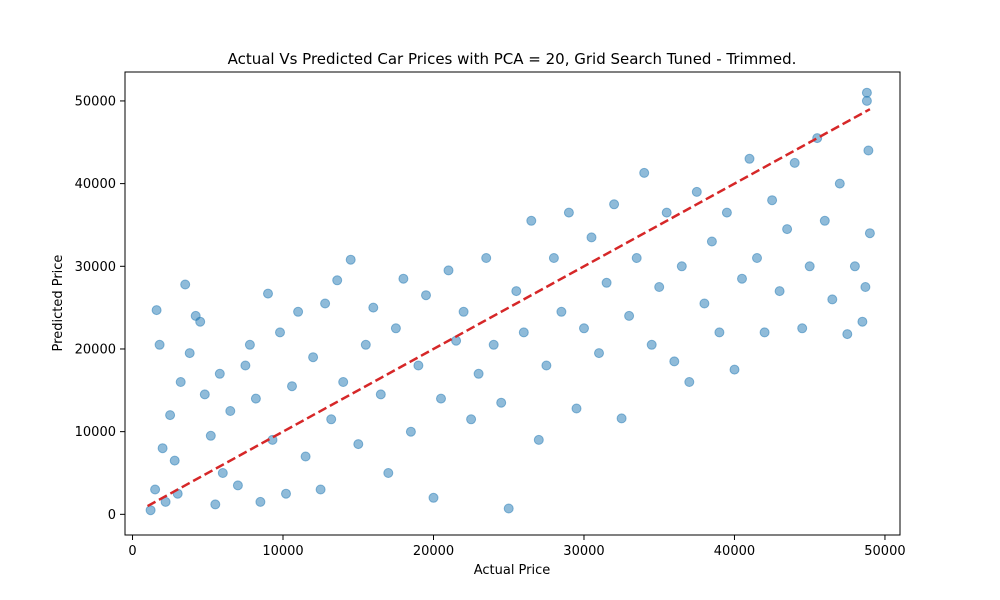  Describe the element at coordinates (433, 551) in the screenshot. I see `x-tick-label: 20000` at that location.